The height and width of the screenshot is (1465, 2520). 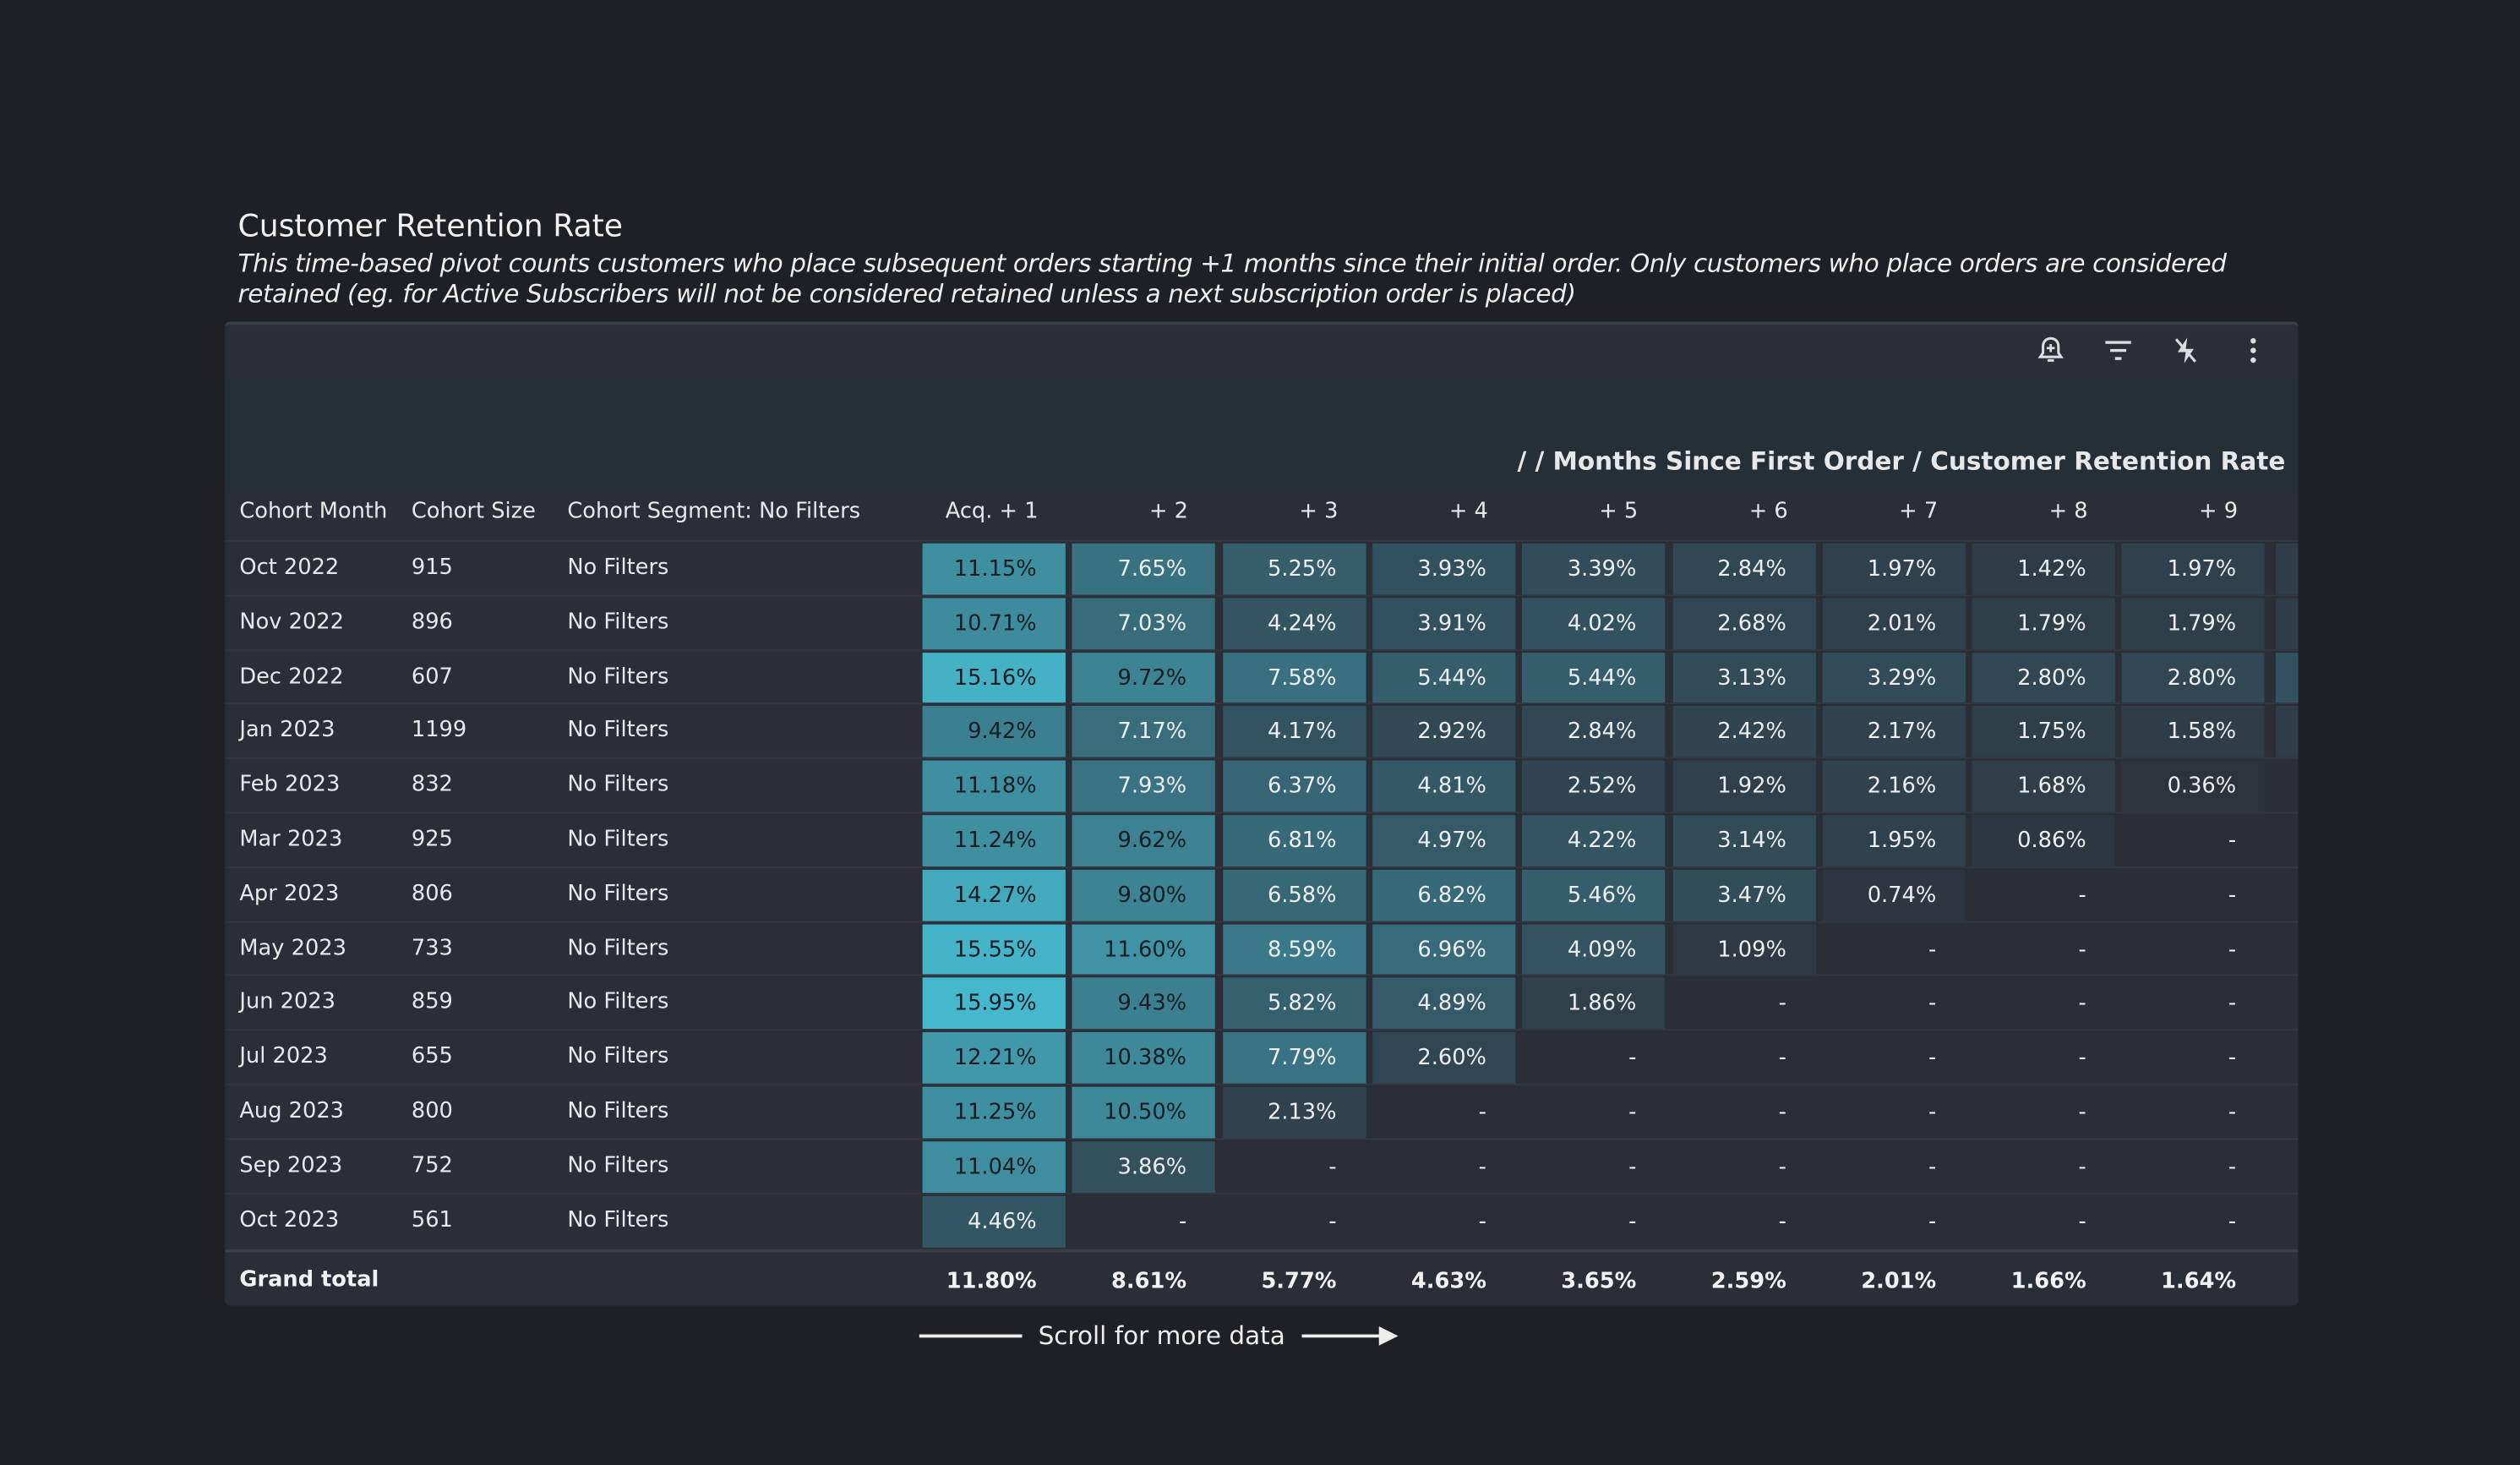 What do you see at coordinates (1744, 949) in the screenshot?
I see `retention-cell: 1.09%` at bounding box center [1744, 949].